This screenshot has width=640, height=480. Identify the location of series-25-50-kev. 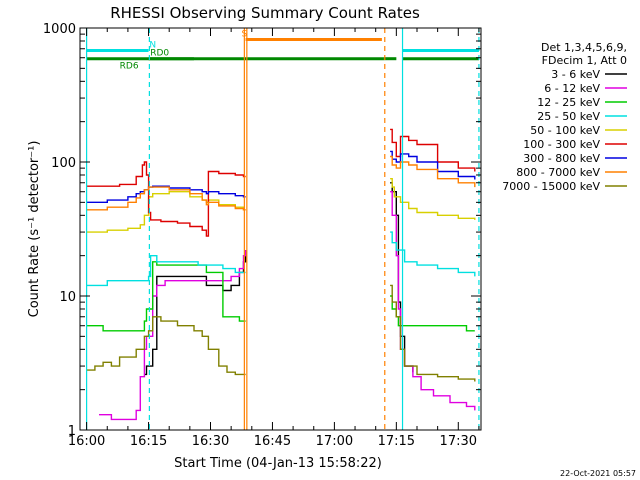
(281, 259).